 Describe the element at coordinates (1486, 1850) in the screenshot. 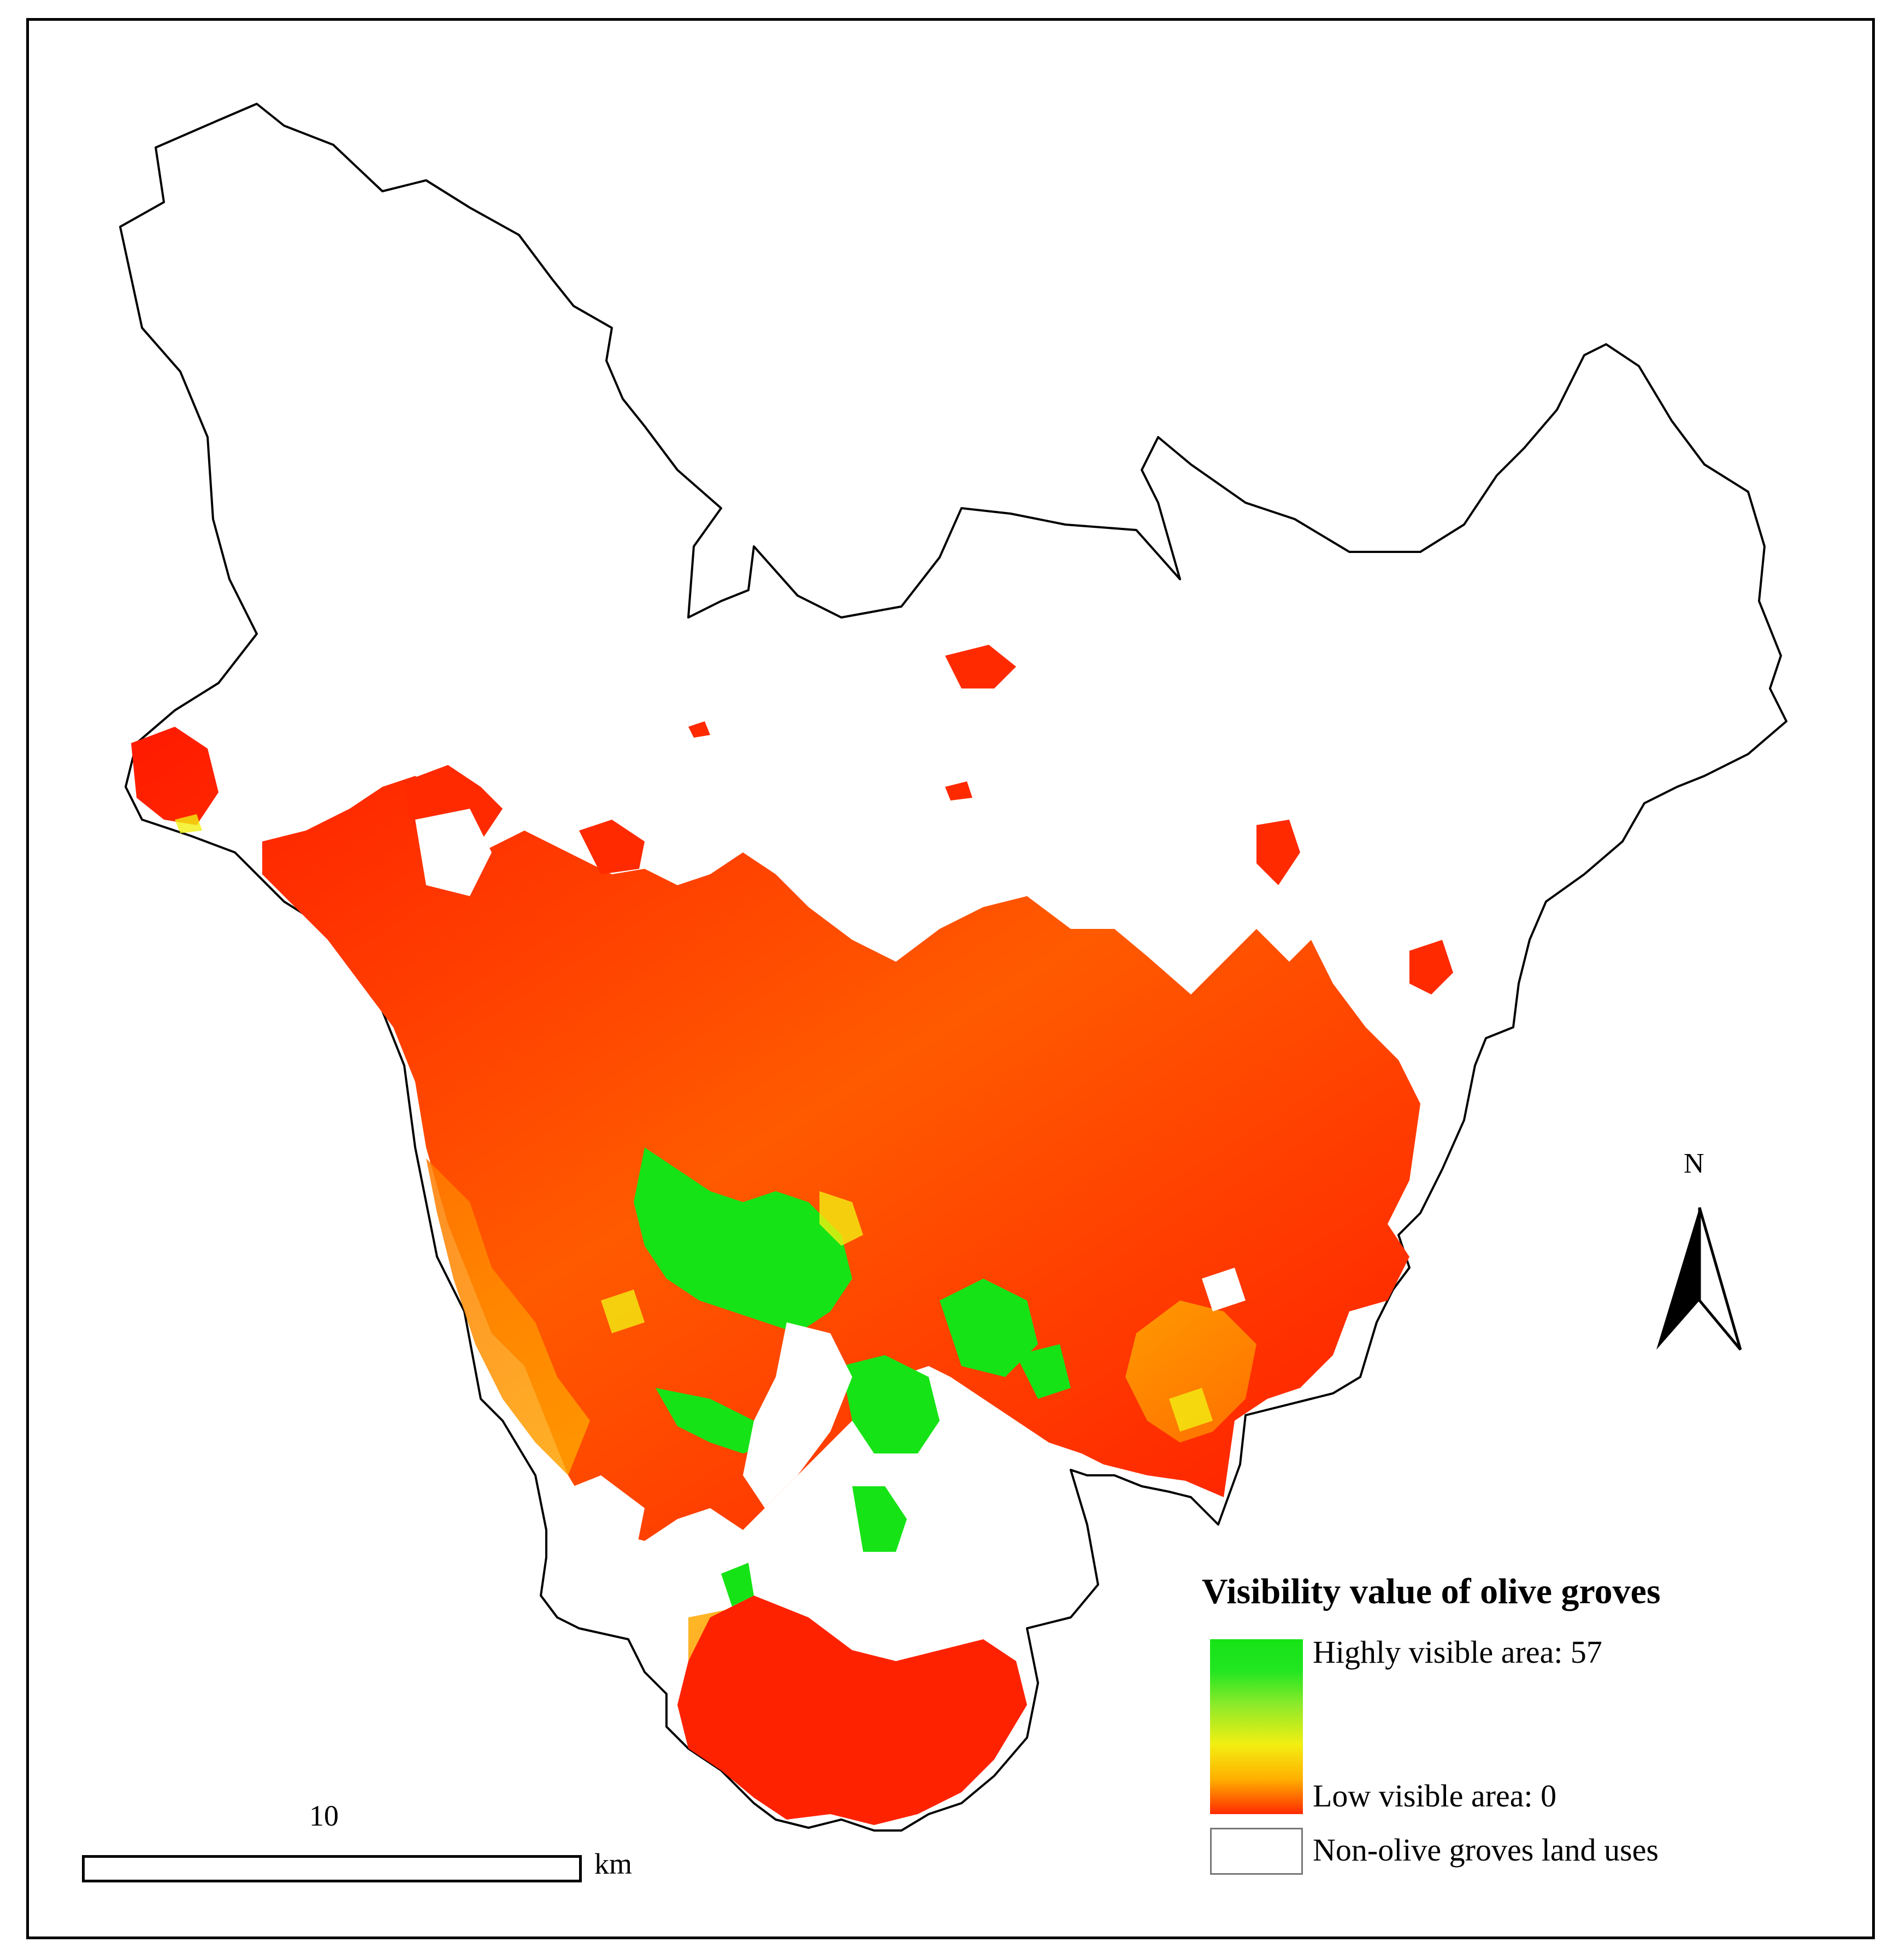

I see `legend-non-olive-label: Non-olive groves land uses` at that location.